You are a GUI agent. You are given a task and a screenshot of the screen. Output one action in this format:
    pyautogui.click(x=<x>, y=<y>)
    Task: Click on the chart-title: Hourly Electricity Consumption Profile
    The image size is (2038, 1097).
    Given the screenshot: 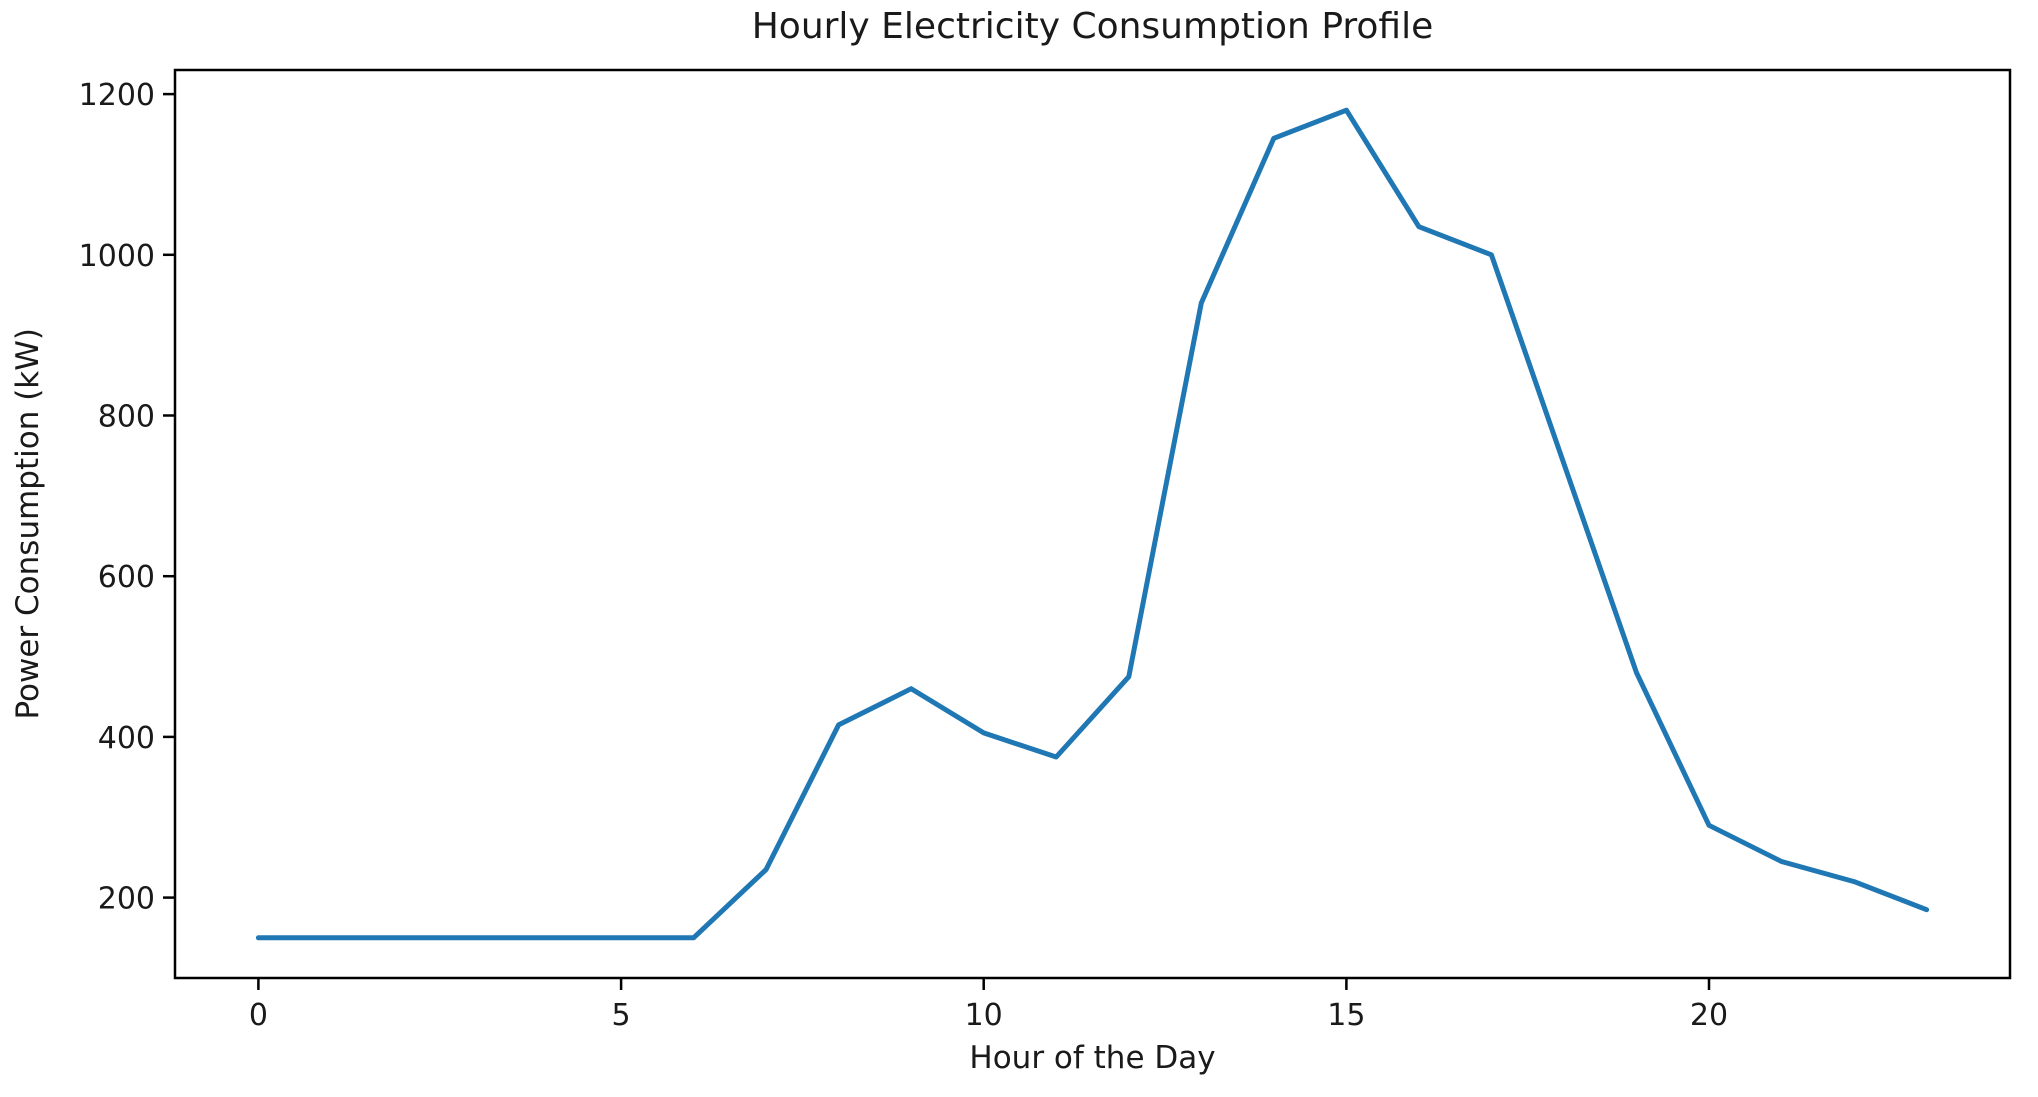 What is the action you would take?
    pyautogui.click(x=1092, y=26)
    